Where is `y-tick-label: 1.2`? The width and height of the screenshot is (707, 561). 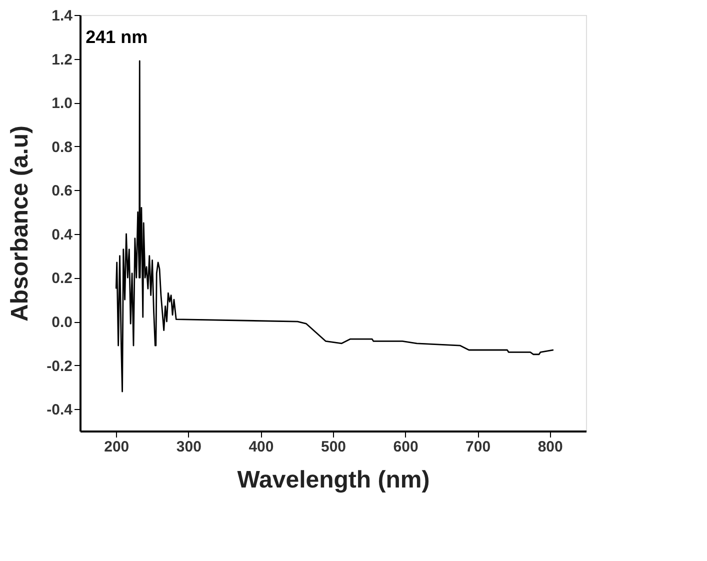 y-tick-label: 1.2 is located at coordinates (62, 59).